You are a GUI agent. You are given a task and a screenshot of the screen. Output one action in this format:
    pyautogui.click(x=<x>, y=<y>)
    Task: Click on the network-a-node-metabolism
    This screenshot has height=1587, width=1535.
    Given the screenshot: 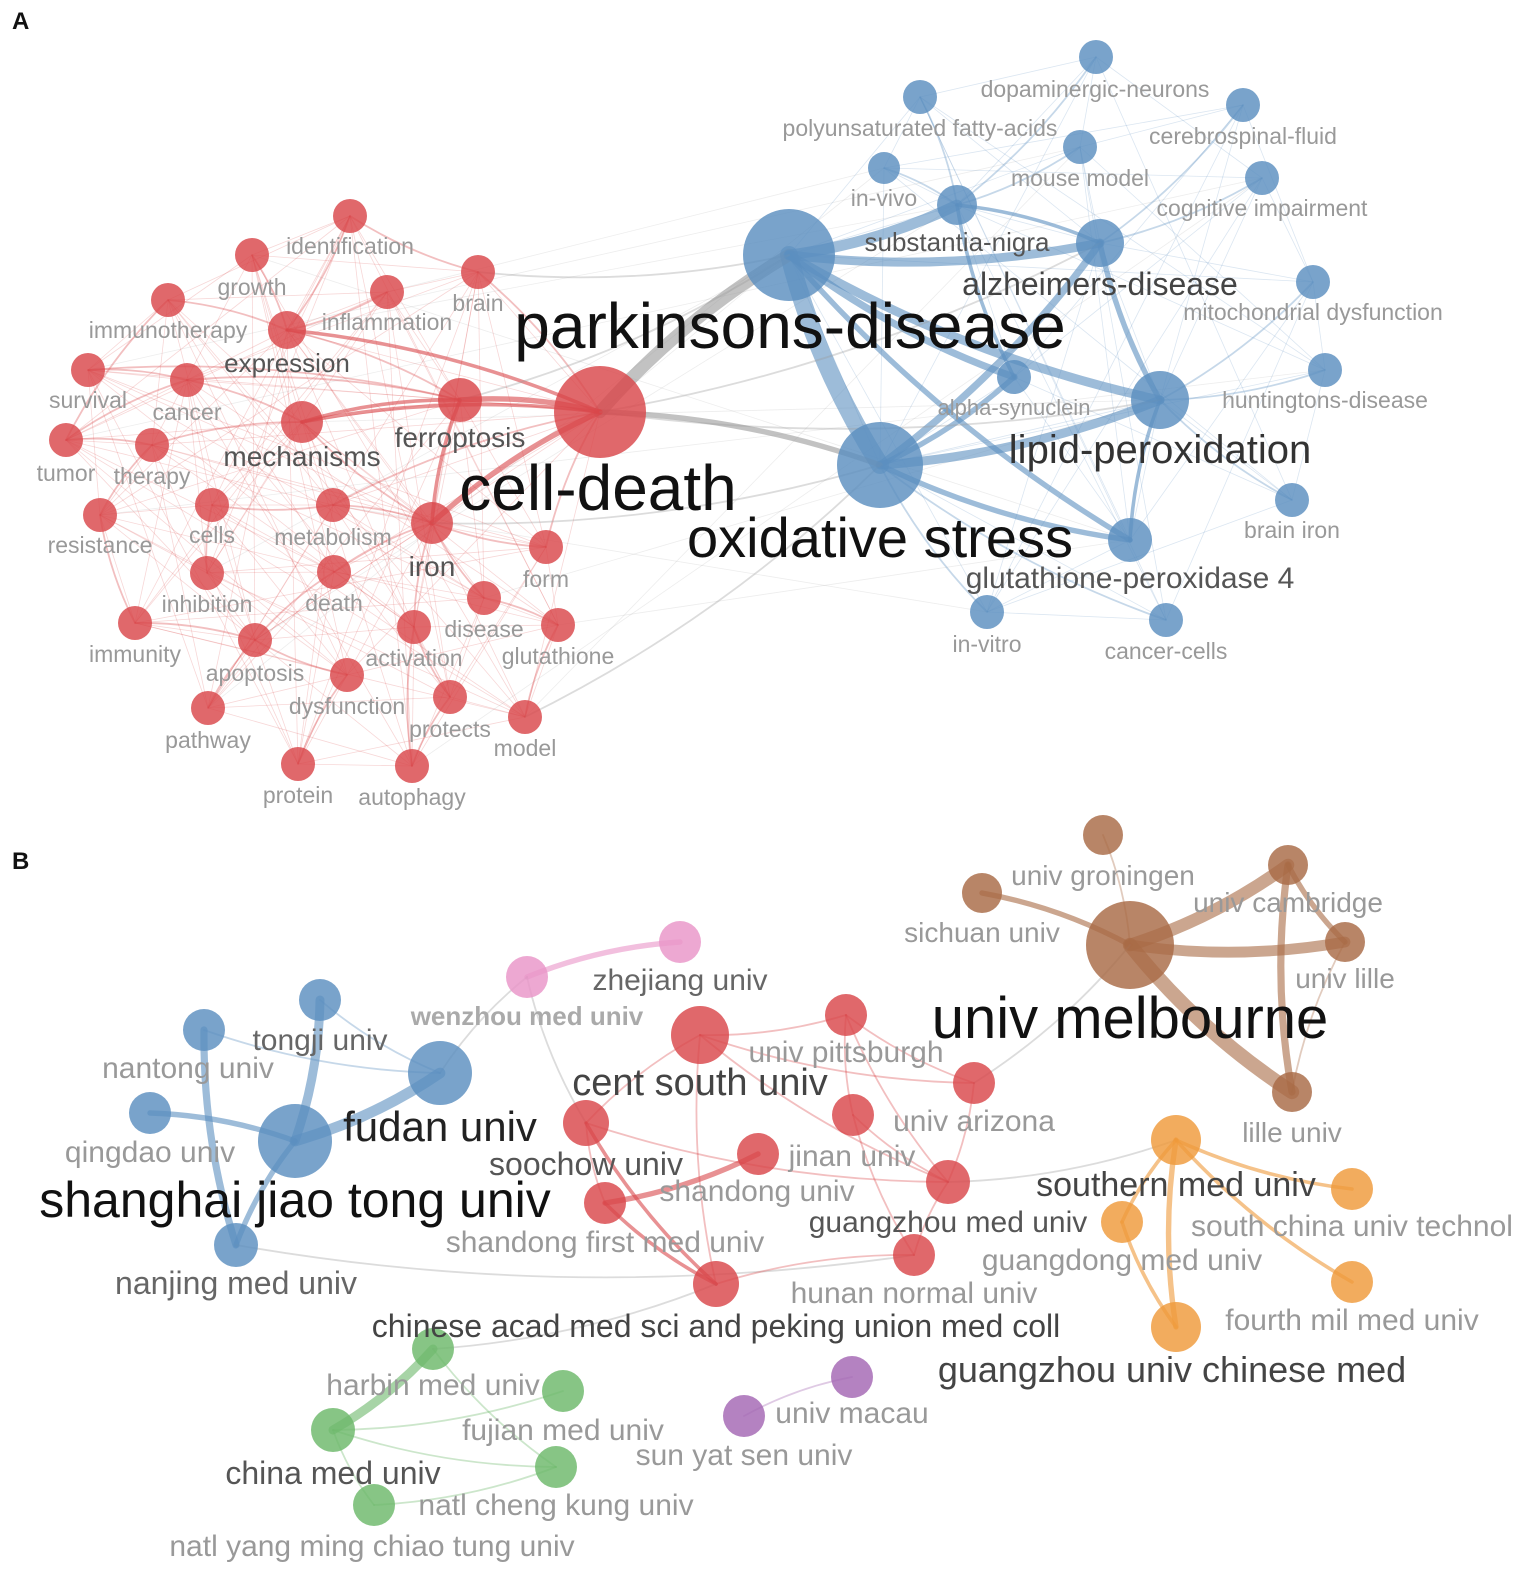 What is the action you would take?
    pyautogui.click(x=333, y=505)
    